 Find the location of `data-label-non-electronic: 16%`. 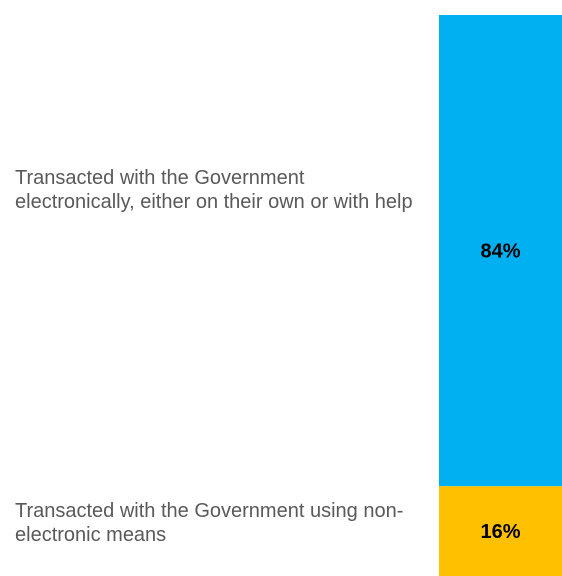

data-label-non-electronic: 16% is located at coordinates (500, 532).